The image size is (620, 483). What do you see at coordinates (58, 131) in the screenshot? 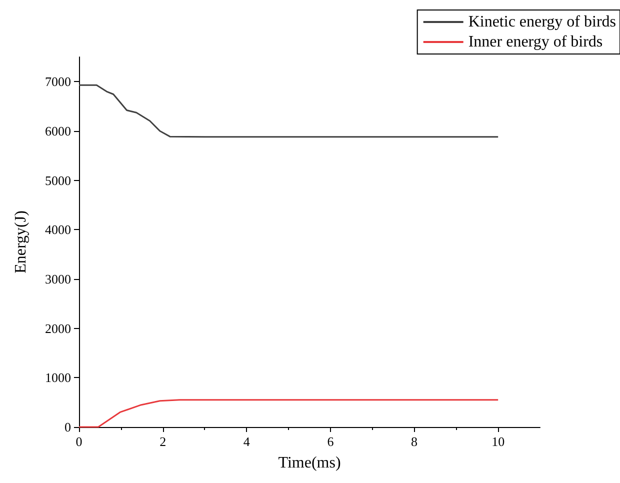
I see `y-tick-label: 6000` at bounding box center [58, 131].